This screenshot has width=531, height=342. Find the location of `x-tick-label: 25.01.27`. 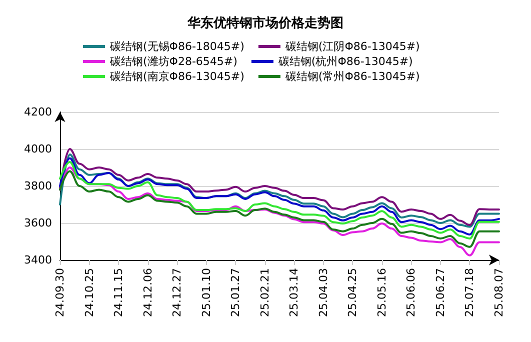

x-tick-label: 25.01.27 is located at coordinates (235, 292).